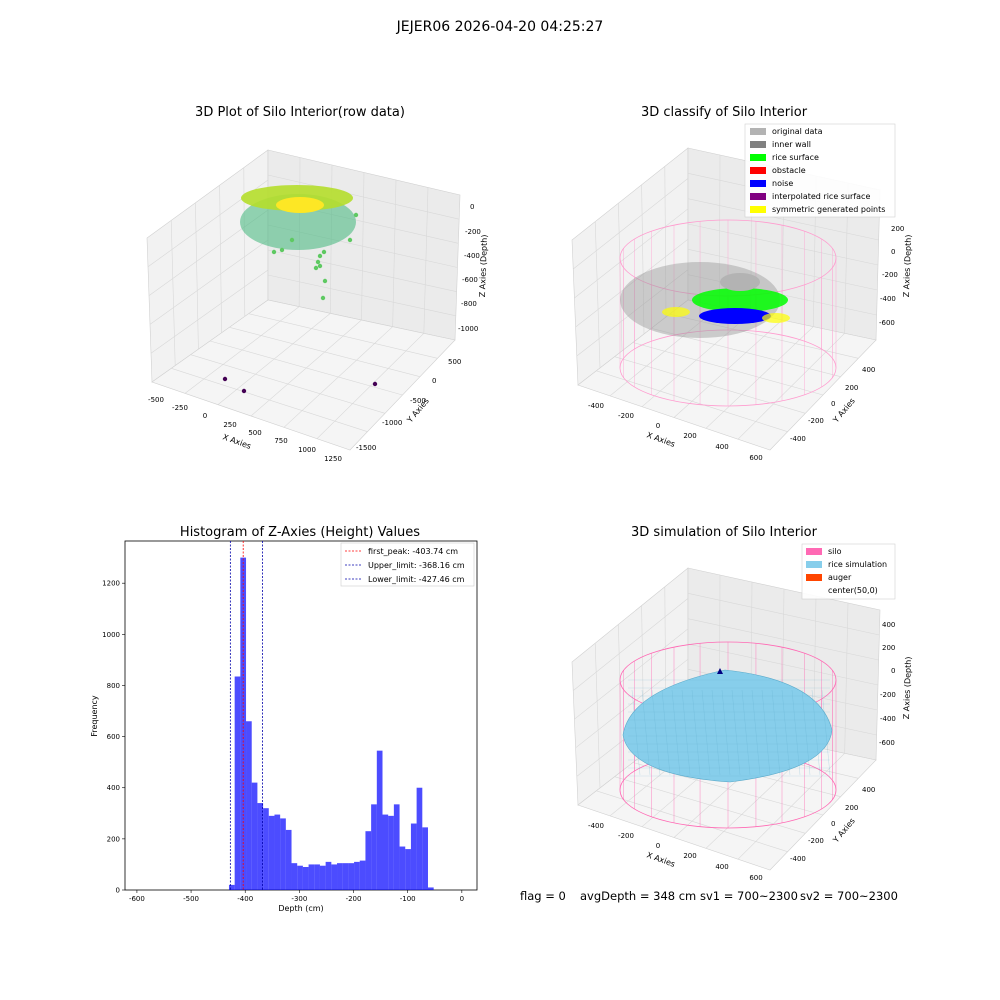 The image size is (1000, 1000). Describe the element at coordinates (758, 157) in the screenshot. I see `legend-swatch-rice-surface` at that location.